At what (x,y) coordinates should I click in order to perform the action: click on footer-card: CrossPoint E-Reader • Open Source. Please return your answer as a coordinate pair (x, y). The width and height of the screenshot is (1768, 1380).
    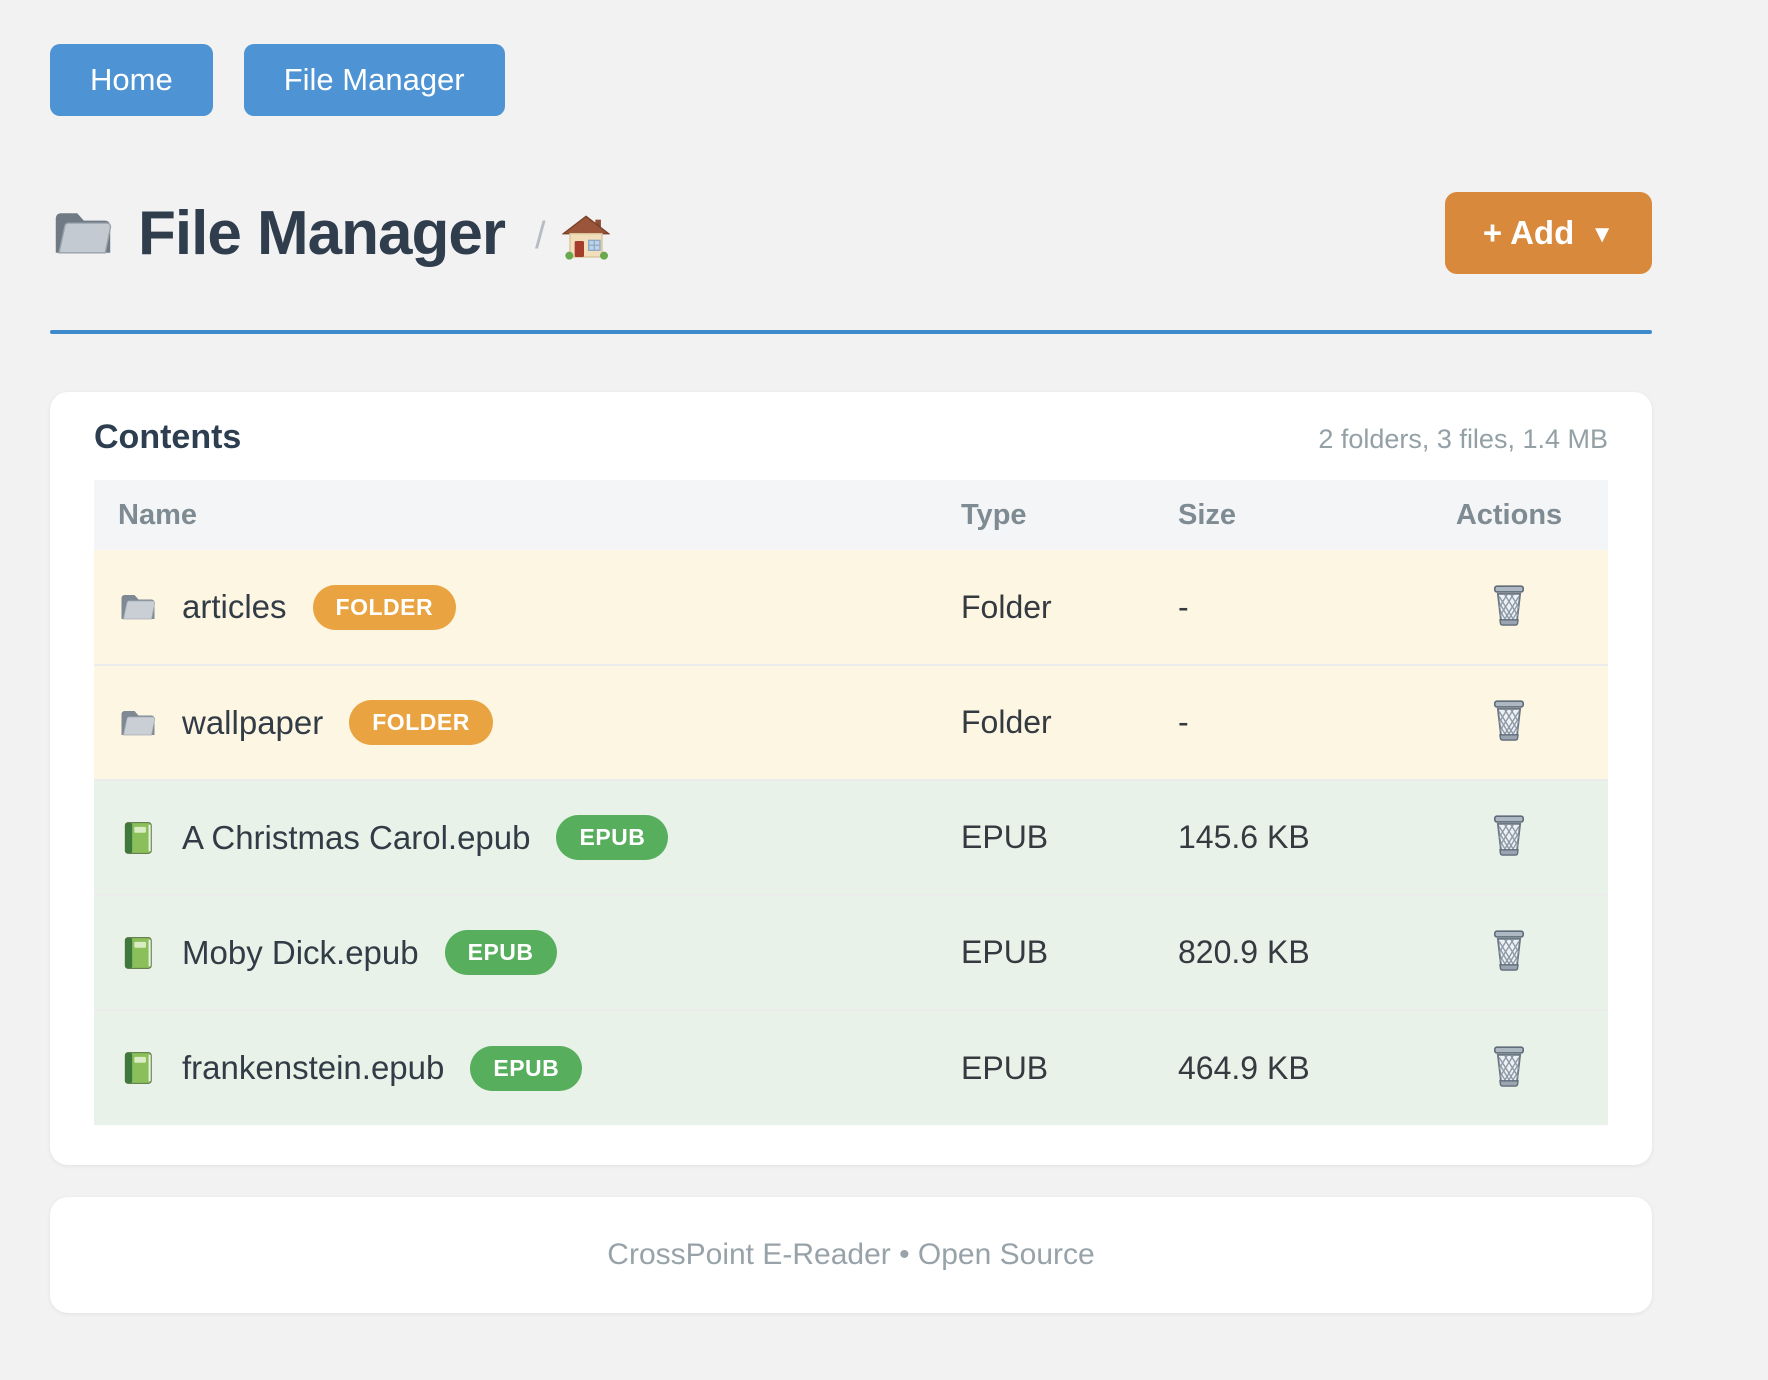
    Looking at the image, I should click on (851, 1255).